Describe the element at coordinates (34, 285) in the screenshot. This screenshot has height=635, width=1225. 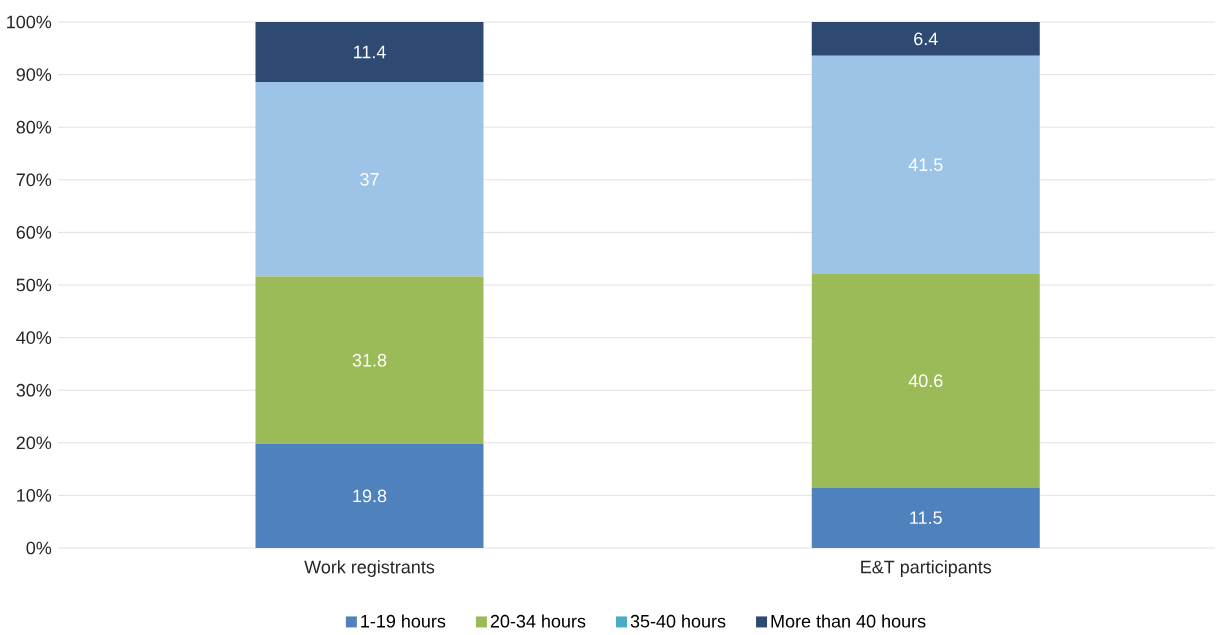
I see `y-tick-label: 50%` at that location.